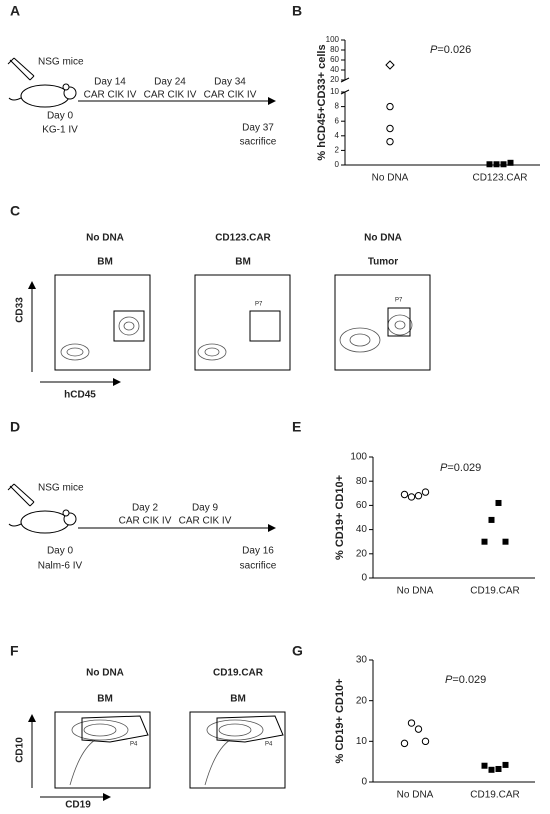  Describe the element at coordinates (134, 745) in the screenshot. I see `gate-label: P4` at that location.